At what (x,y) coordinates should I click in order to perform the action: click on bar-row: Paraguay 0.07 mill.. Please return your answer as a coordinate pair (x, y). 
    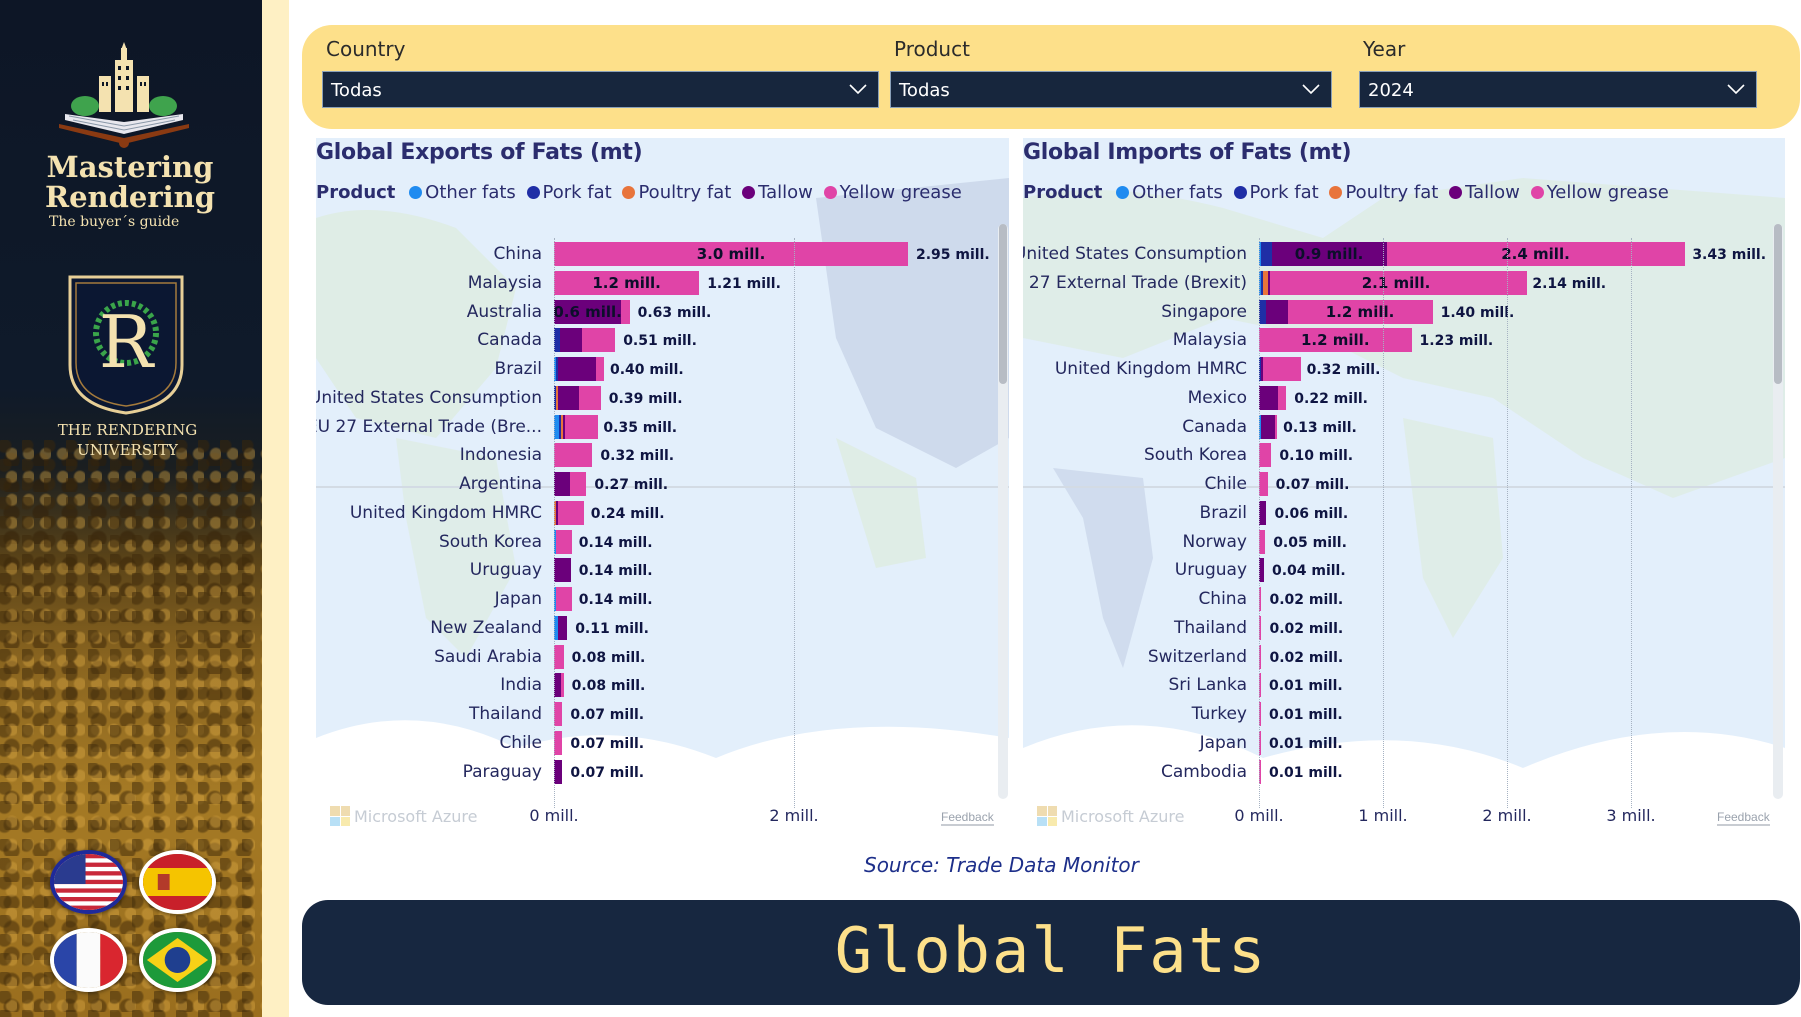
    Looking at the image, I should click on (662, 772).